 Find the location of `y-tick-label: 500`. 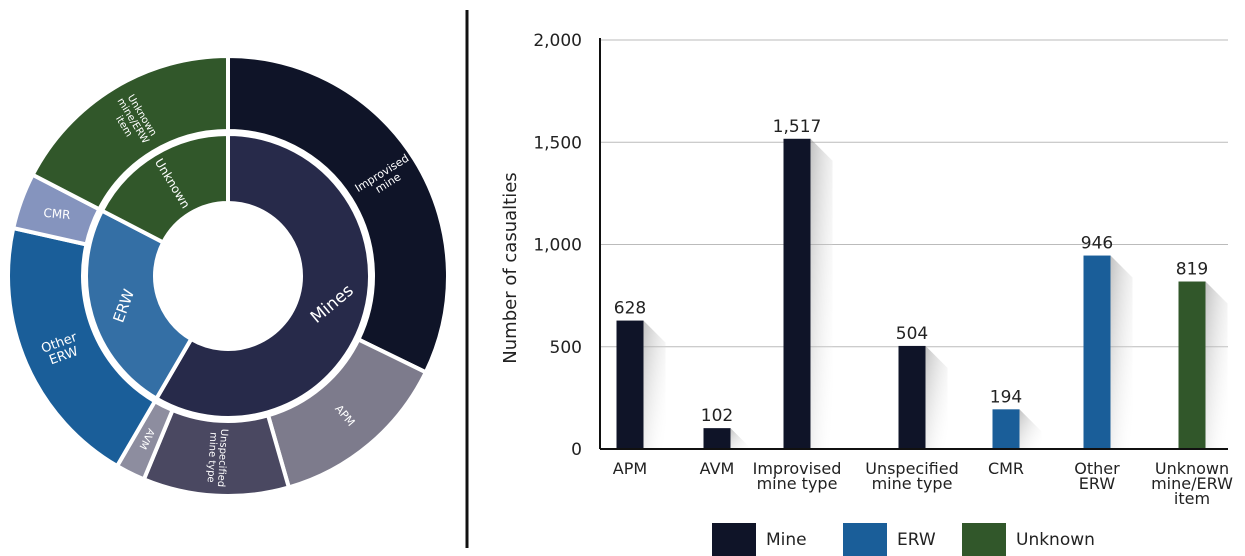

y-tick-label: 500 is located at coordinates (566, 348).